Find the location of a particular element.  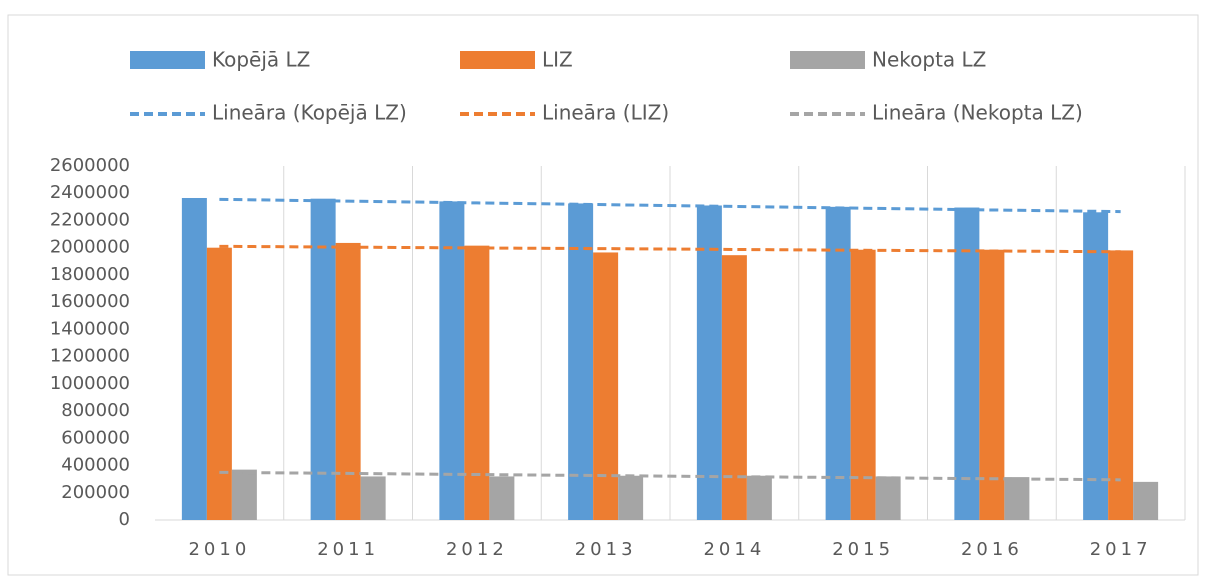

x-tick-label: 2013 is located at coordinates (606, 549).